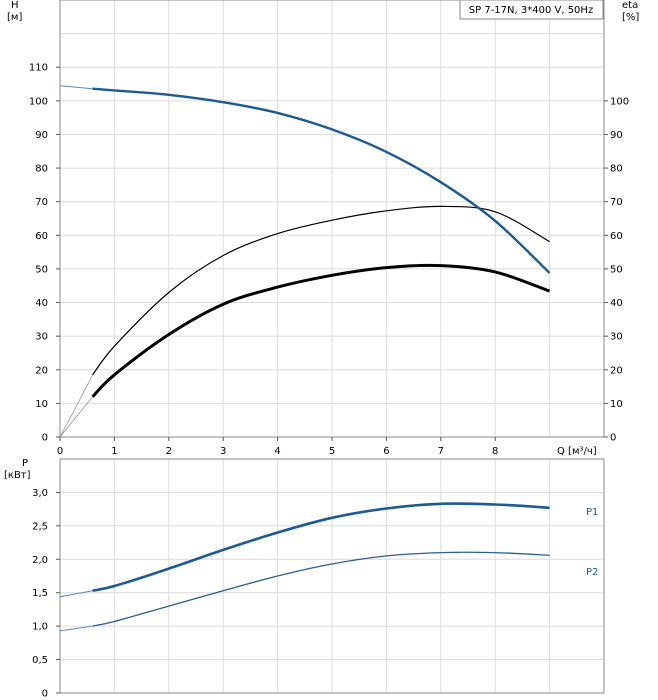 Image resolution: width=658 pixels, height=700 pixels. Describe the element at coordinates (60, 451) in the screenshot. I see `x-tick-label: 0` at that location.